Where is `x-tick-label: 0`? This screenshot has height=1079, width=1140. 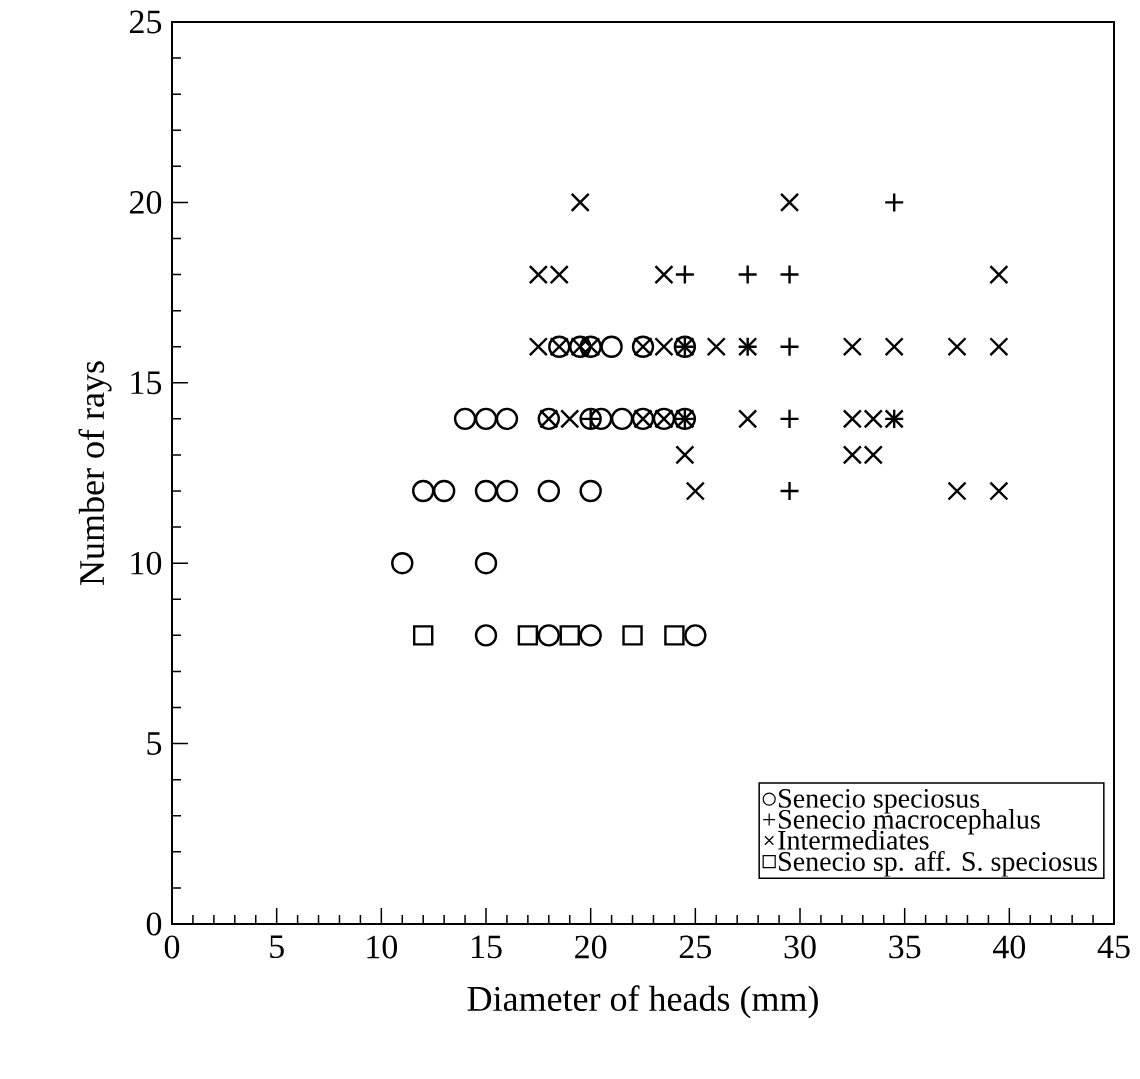 x-tick-label: 0 is located at coordinates (172, 947).